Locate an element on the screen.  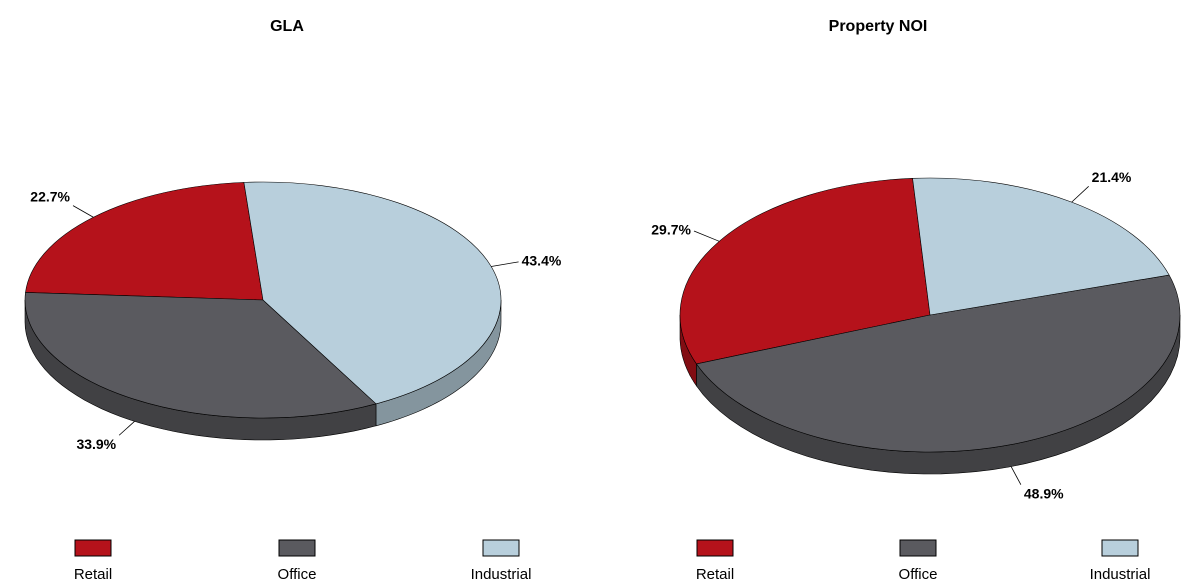
value-label: 29.7% is located at coordinates (671, 230).